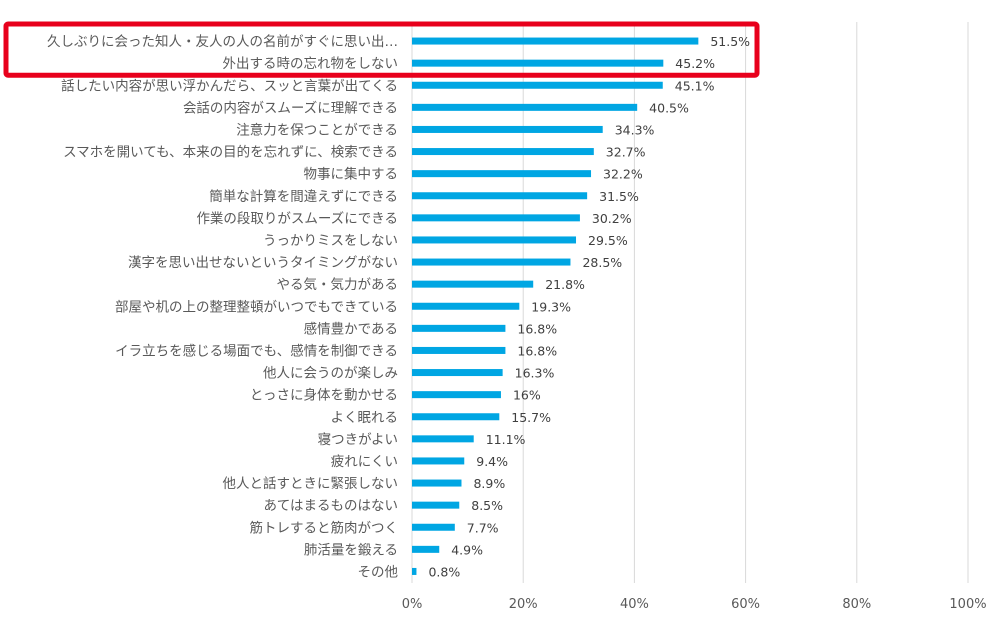 Image resolution: width=996 pixels, height=619 pixels. Describe the element at coordinates (338, 285) in the screenshot. I see `category-label: やる気・気力がある` at that location.